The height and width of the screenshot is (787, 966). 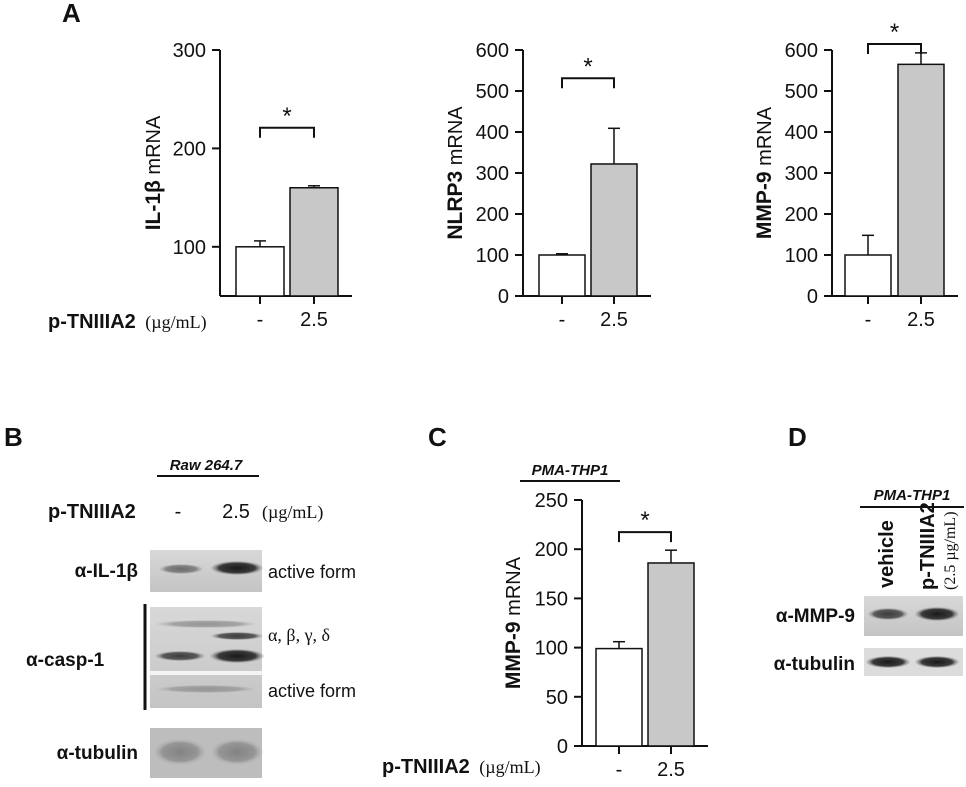 What do you see at coordinates (178, 512) in the screenshot?
I see `panel-b-lane-control: -` at bounding box center [178, 512].